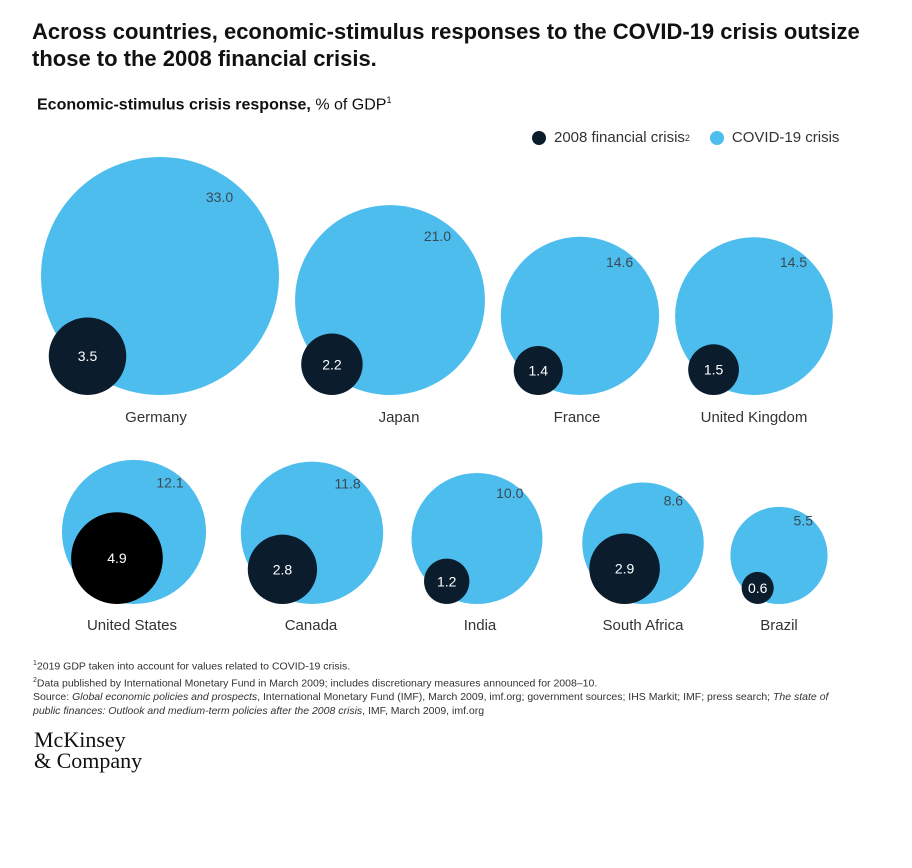 The width and height of the screenshot is (912, 868). I want to click on country-group-india: 10.0 1.2 India, so click(477, 553).